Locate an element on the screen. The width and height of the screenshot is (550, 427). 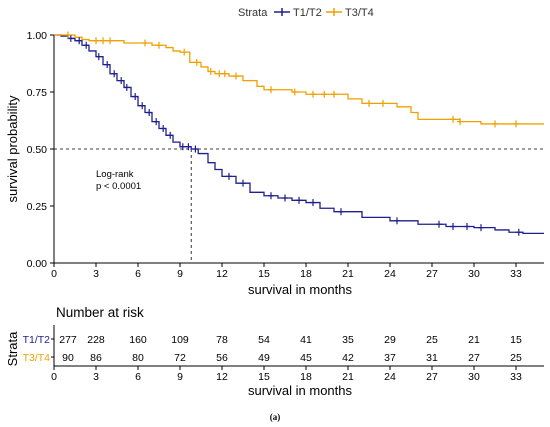
y-tick-label: 0.50 is located at coordinates (37, 150).